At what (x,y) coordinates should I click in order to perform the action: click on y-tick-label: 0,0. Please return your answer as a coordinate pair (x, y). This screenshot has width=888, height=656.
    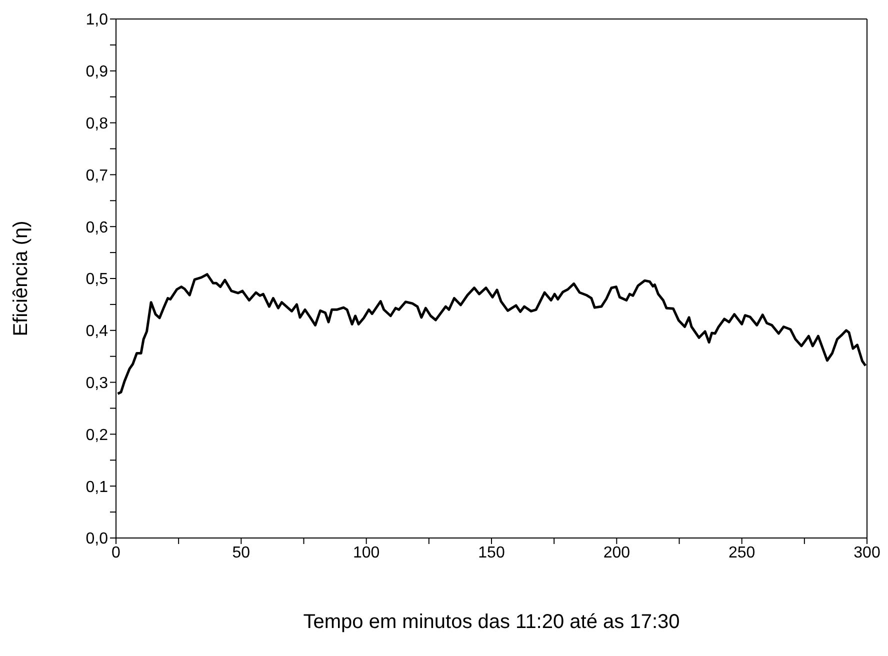
    Looking at the image, I should click on (97, 539).